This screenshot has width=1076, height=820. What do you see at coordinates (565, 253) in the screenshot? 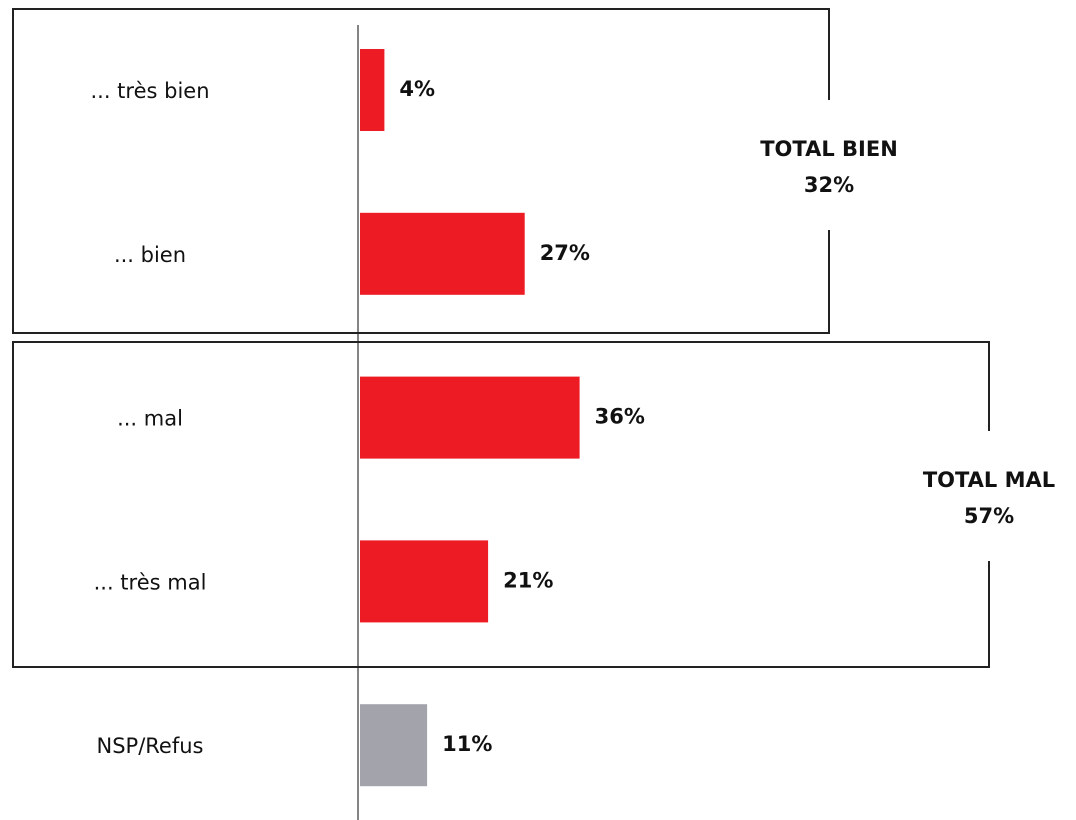
I see `value-label: 27%` at bounding box center [565, 253].